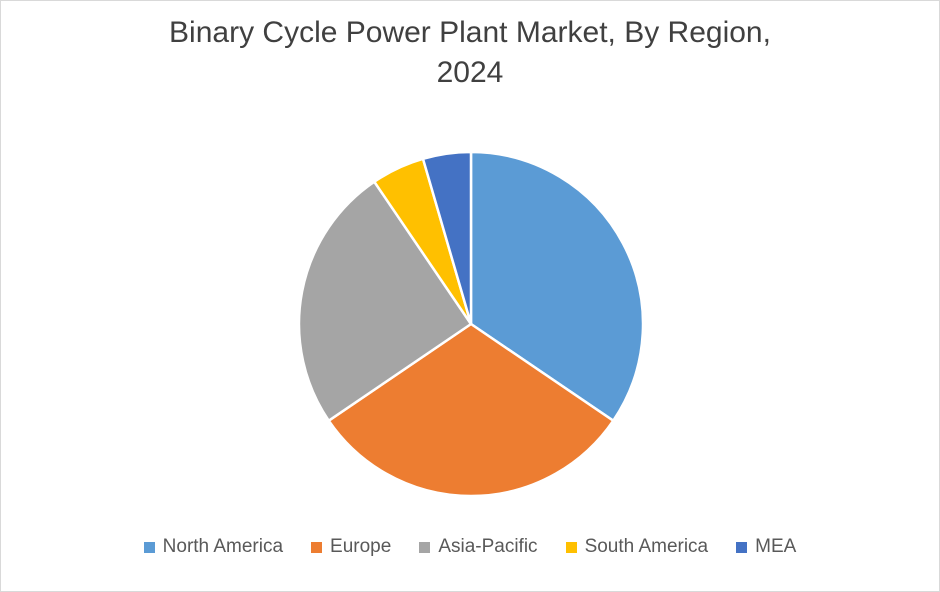 The width and height of the screenshot is (940, 592). I want to click on legend-label-south-america: South America, so click(646, 546).